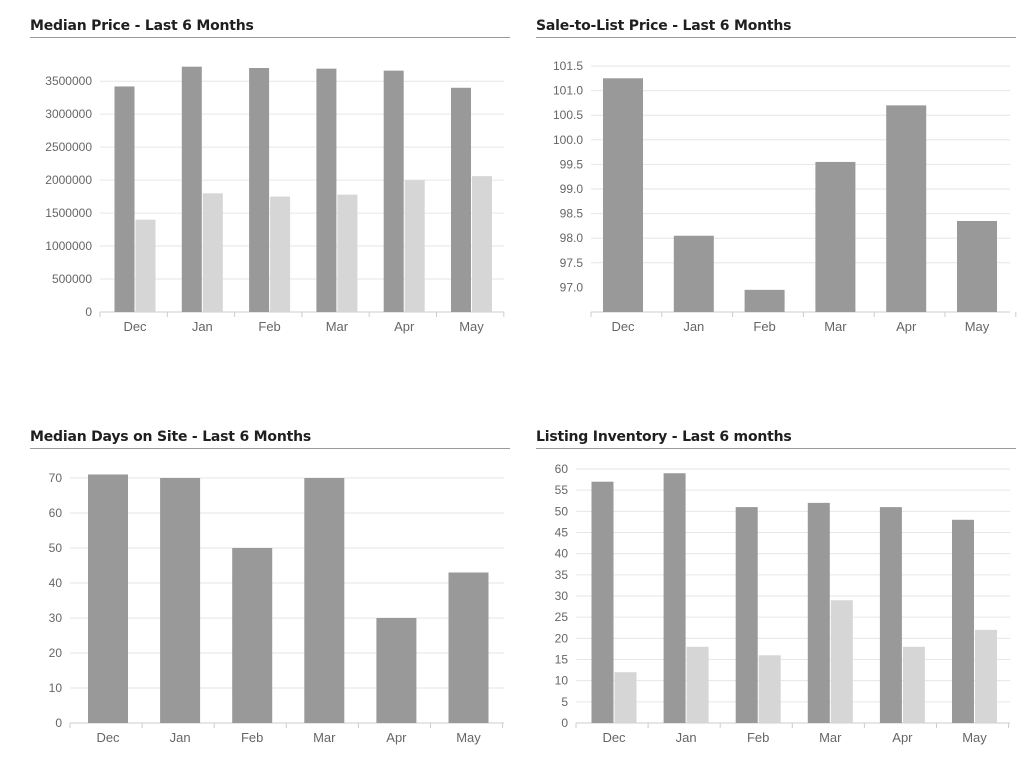 This screenshot has height=762, width=1035. What do you see at coordinates (572, 164) in the screenshot?
I see `y-tick-label: 99.5` at bounding box center [572, 164].